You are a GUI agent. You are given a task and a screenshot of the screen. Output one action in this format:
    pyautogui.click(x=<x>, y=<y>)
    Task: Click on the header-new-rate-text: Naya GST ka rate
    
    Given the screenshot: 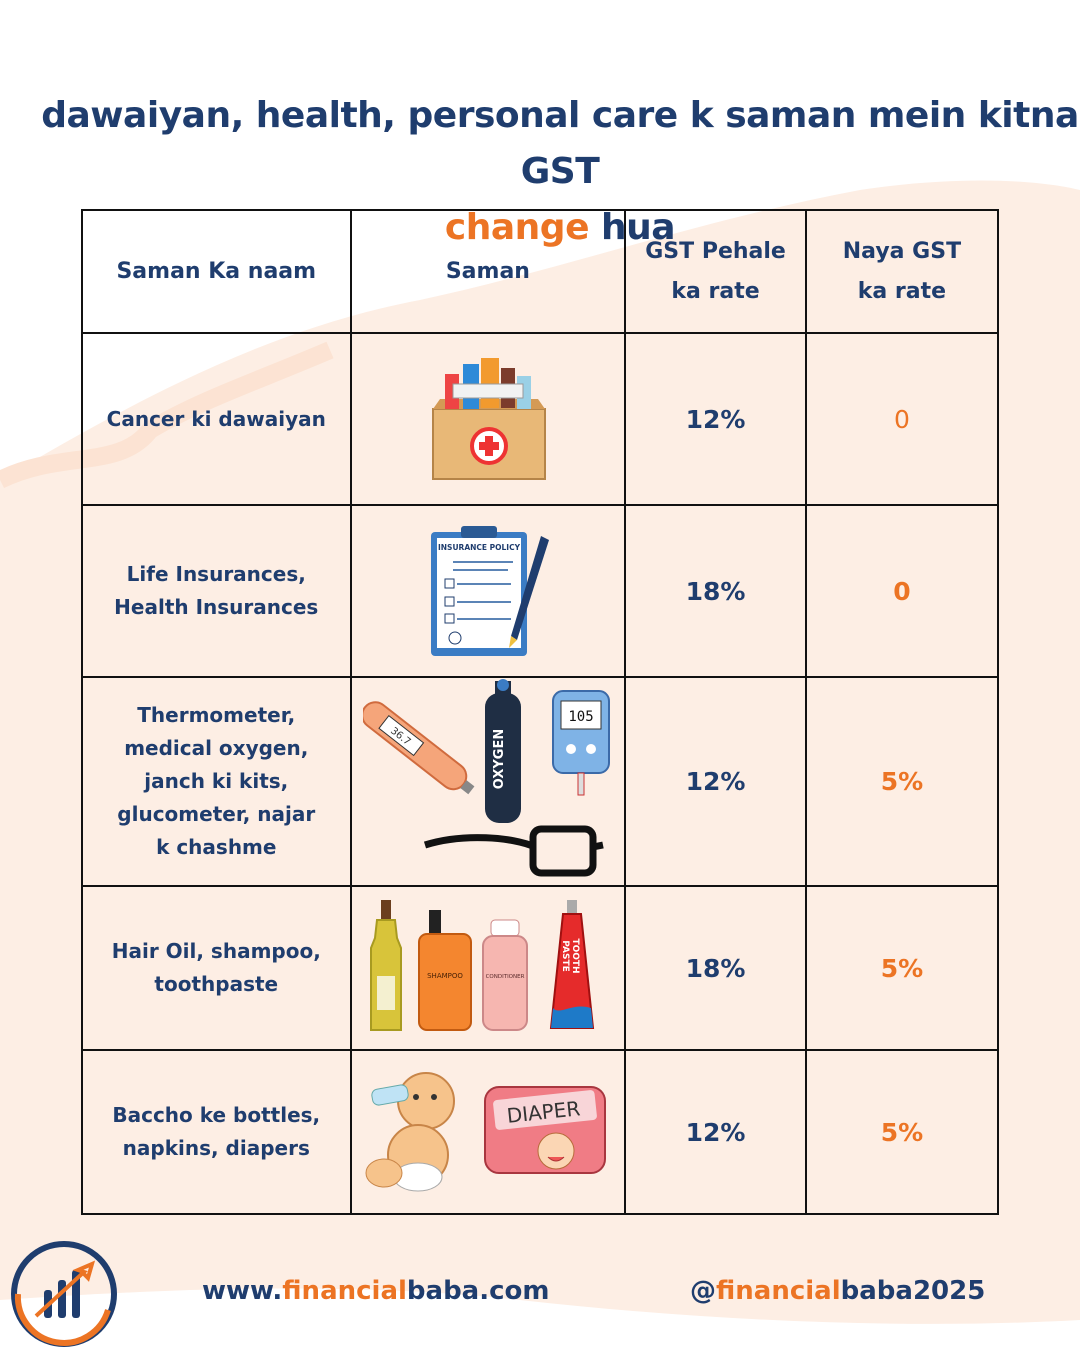 What is the action you would take?
    pyautogui.click(x=902, y=271)
    